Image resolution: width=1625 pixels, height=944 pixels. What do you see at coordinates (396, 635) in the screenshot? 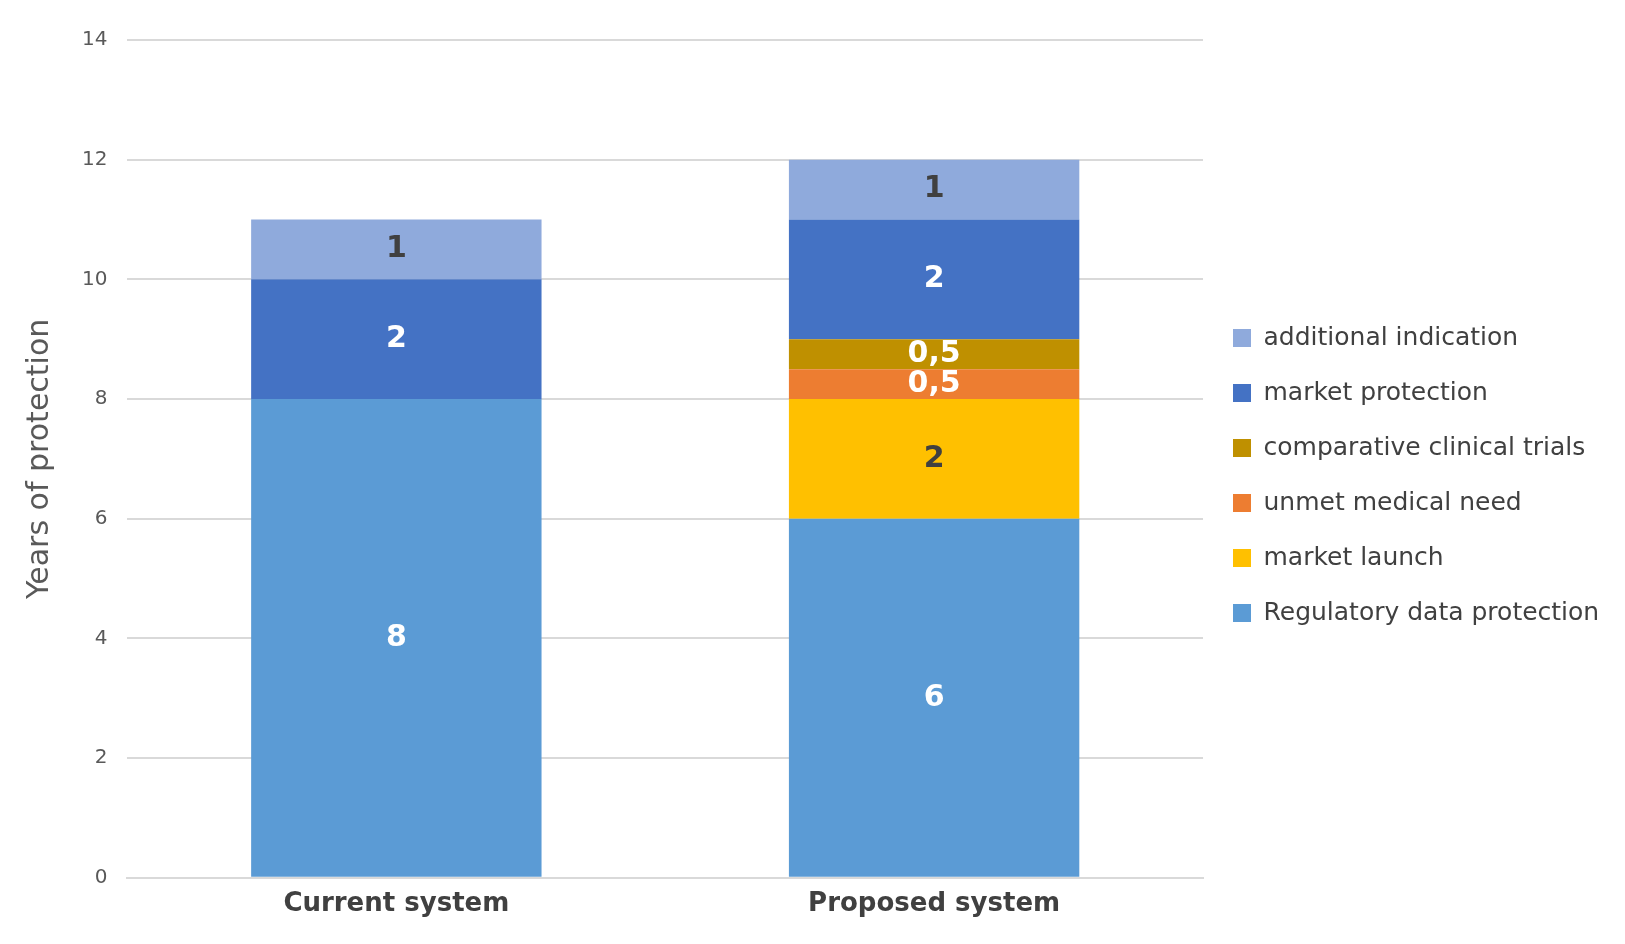
I see `data-label: 8` at bounding box center [396, 635].